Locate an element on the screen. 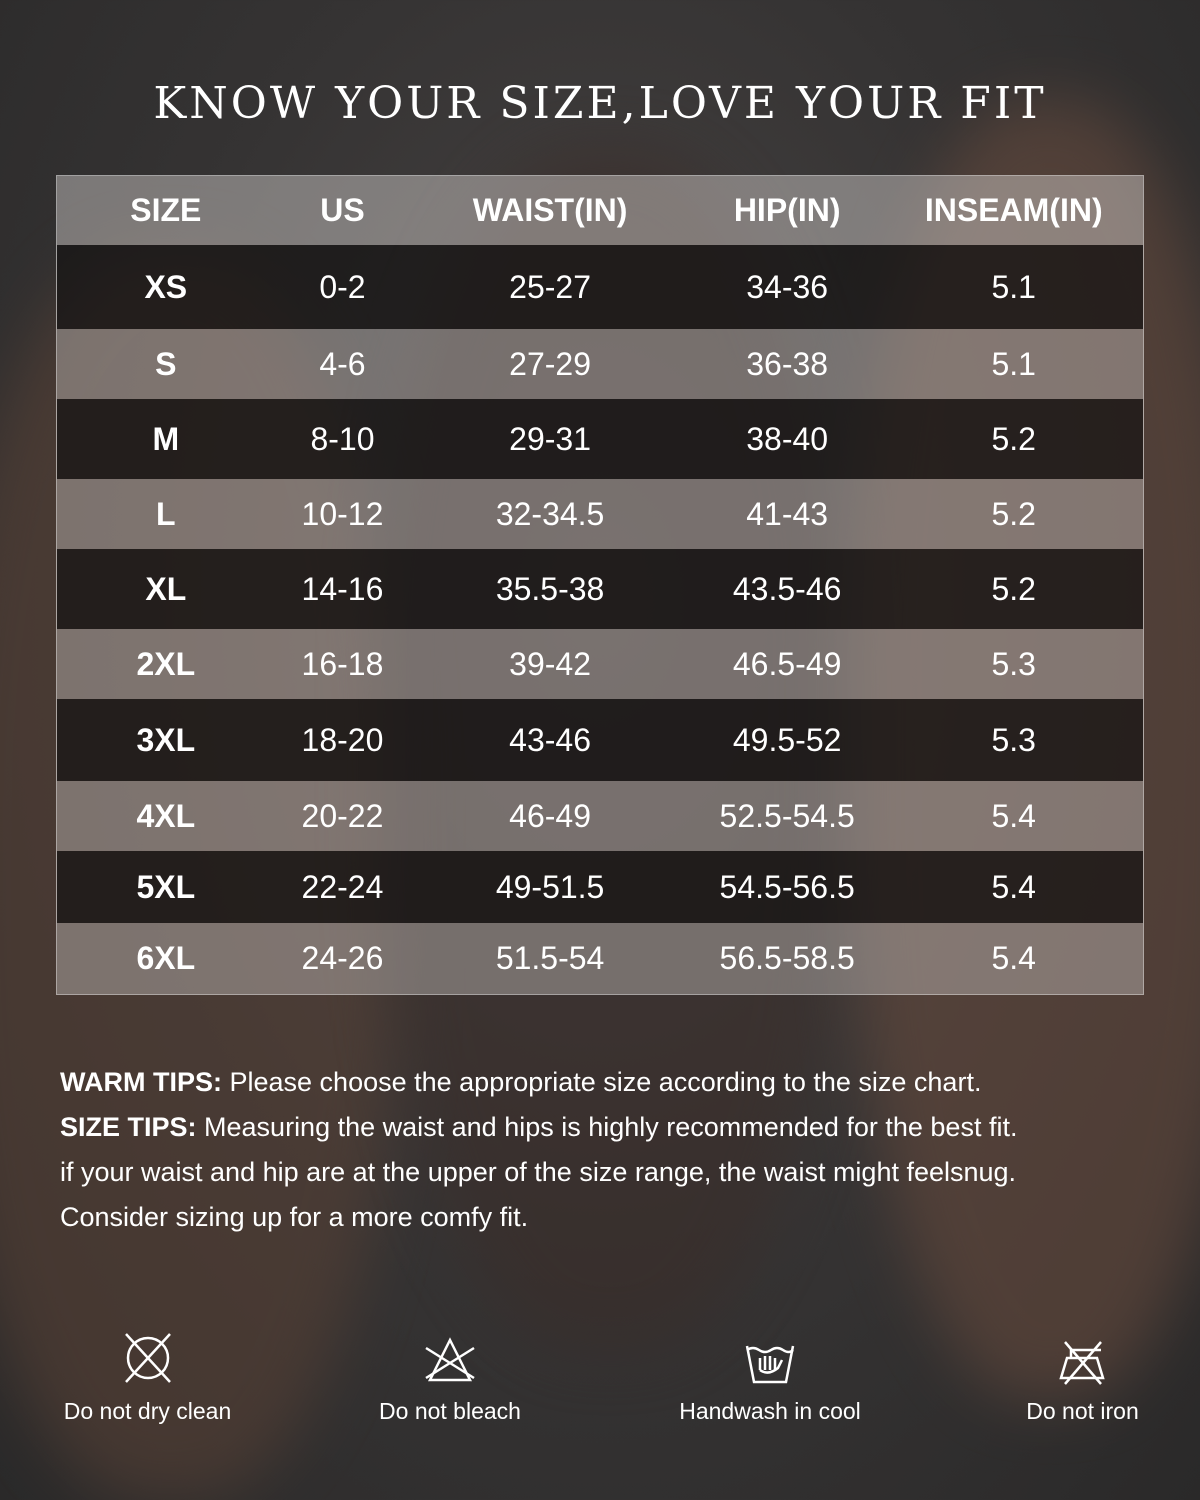 This screenshot has height=1500, width=1200. no-dry-clean-icon is located at coordinates (147, 1358).